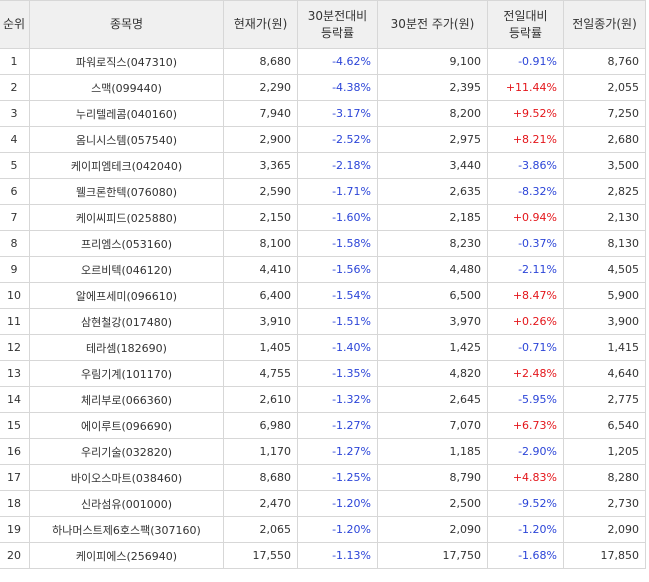  Describe the element at coordinates (260, 503) in the screenshot. I see `price-cell: 2,470` at that location.